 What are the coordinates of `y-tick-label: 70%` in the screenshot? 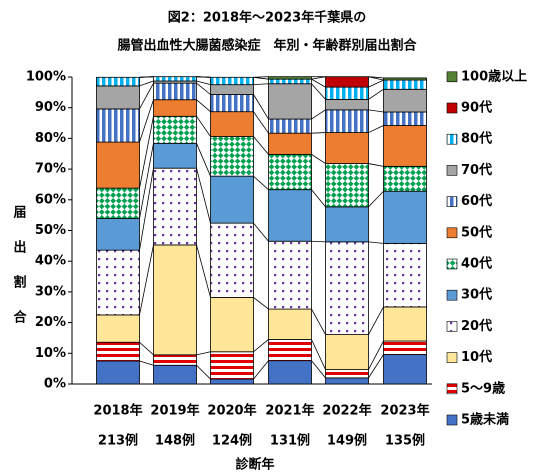 It's located at (50, 169).